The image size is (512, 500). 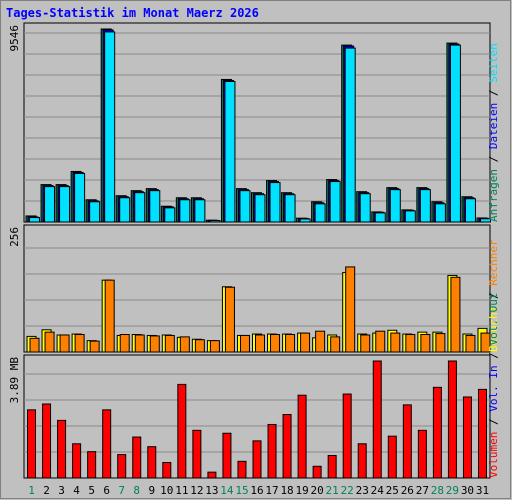 I want to click on x-tick-label-day-14: 14, so click(x=227, y=490).